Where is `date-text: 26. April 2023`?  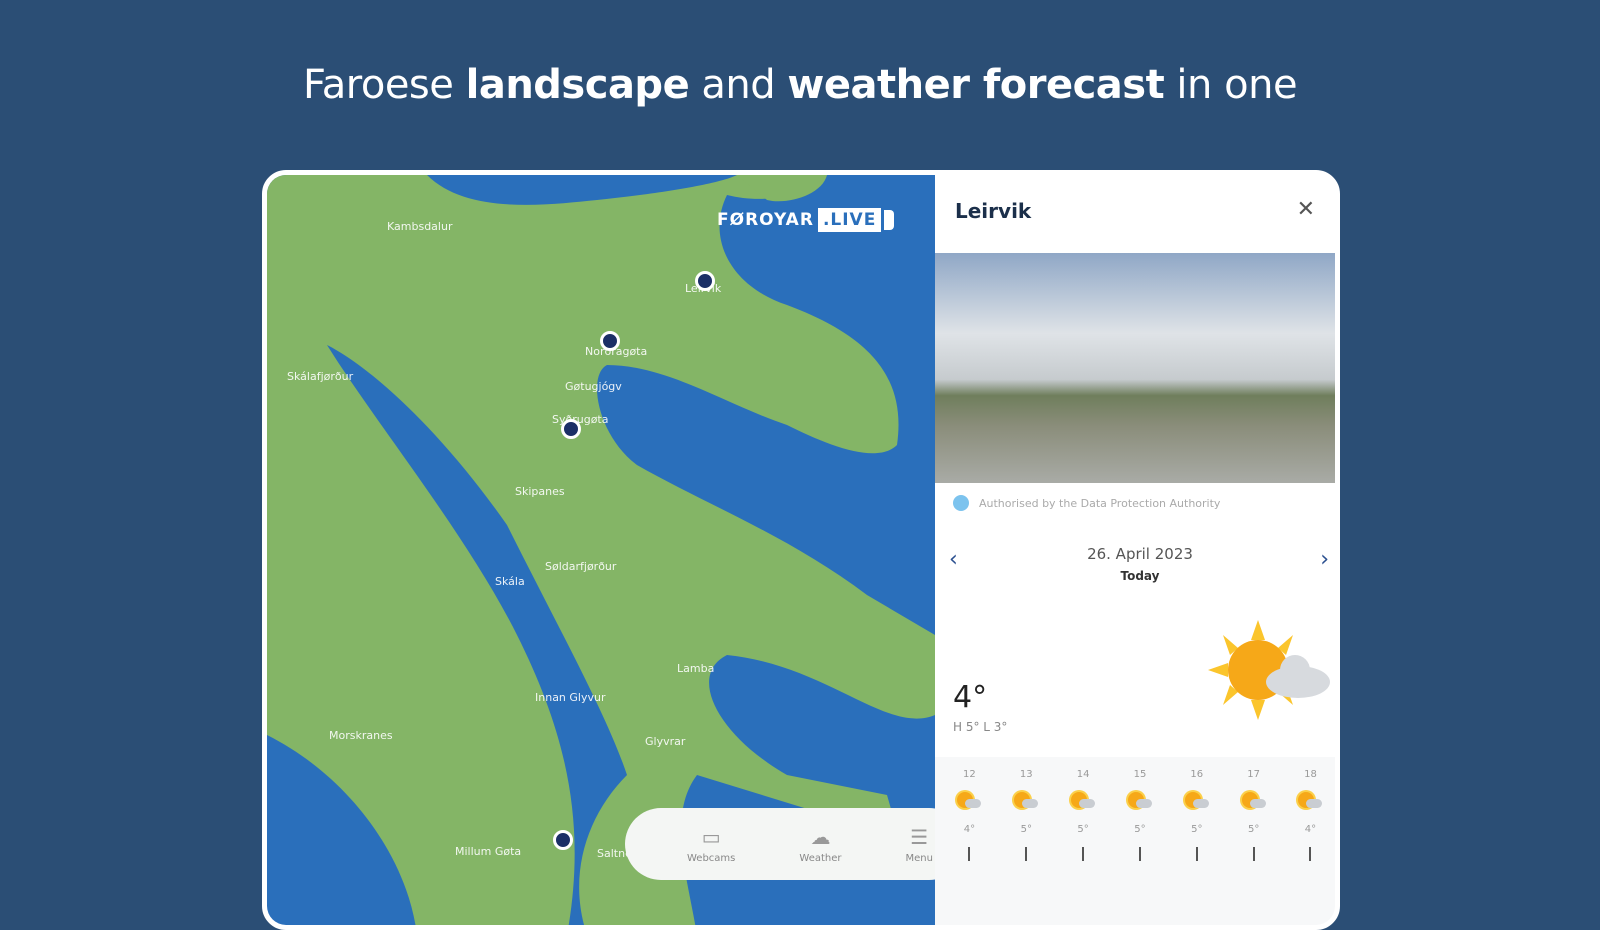
date-text: 26. April 2023 is located at coordinates (1140, 554).